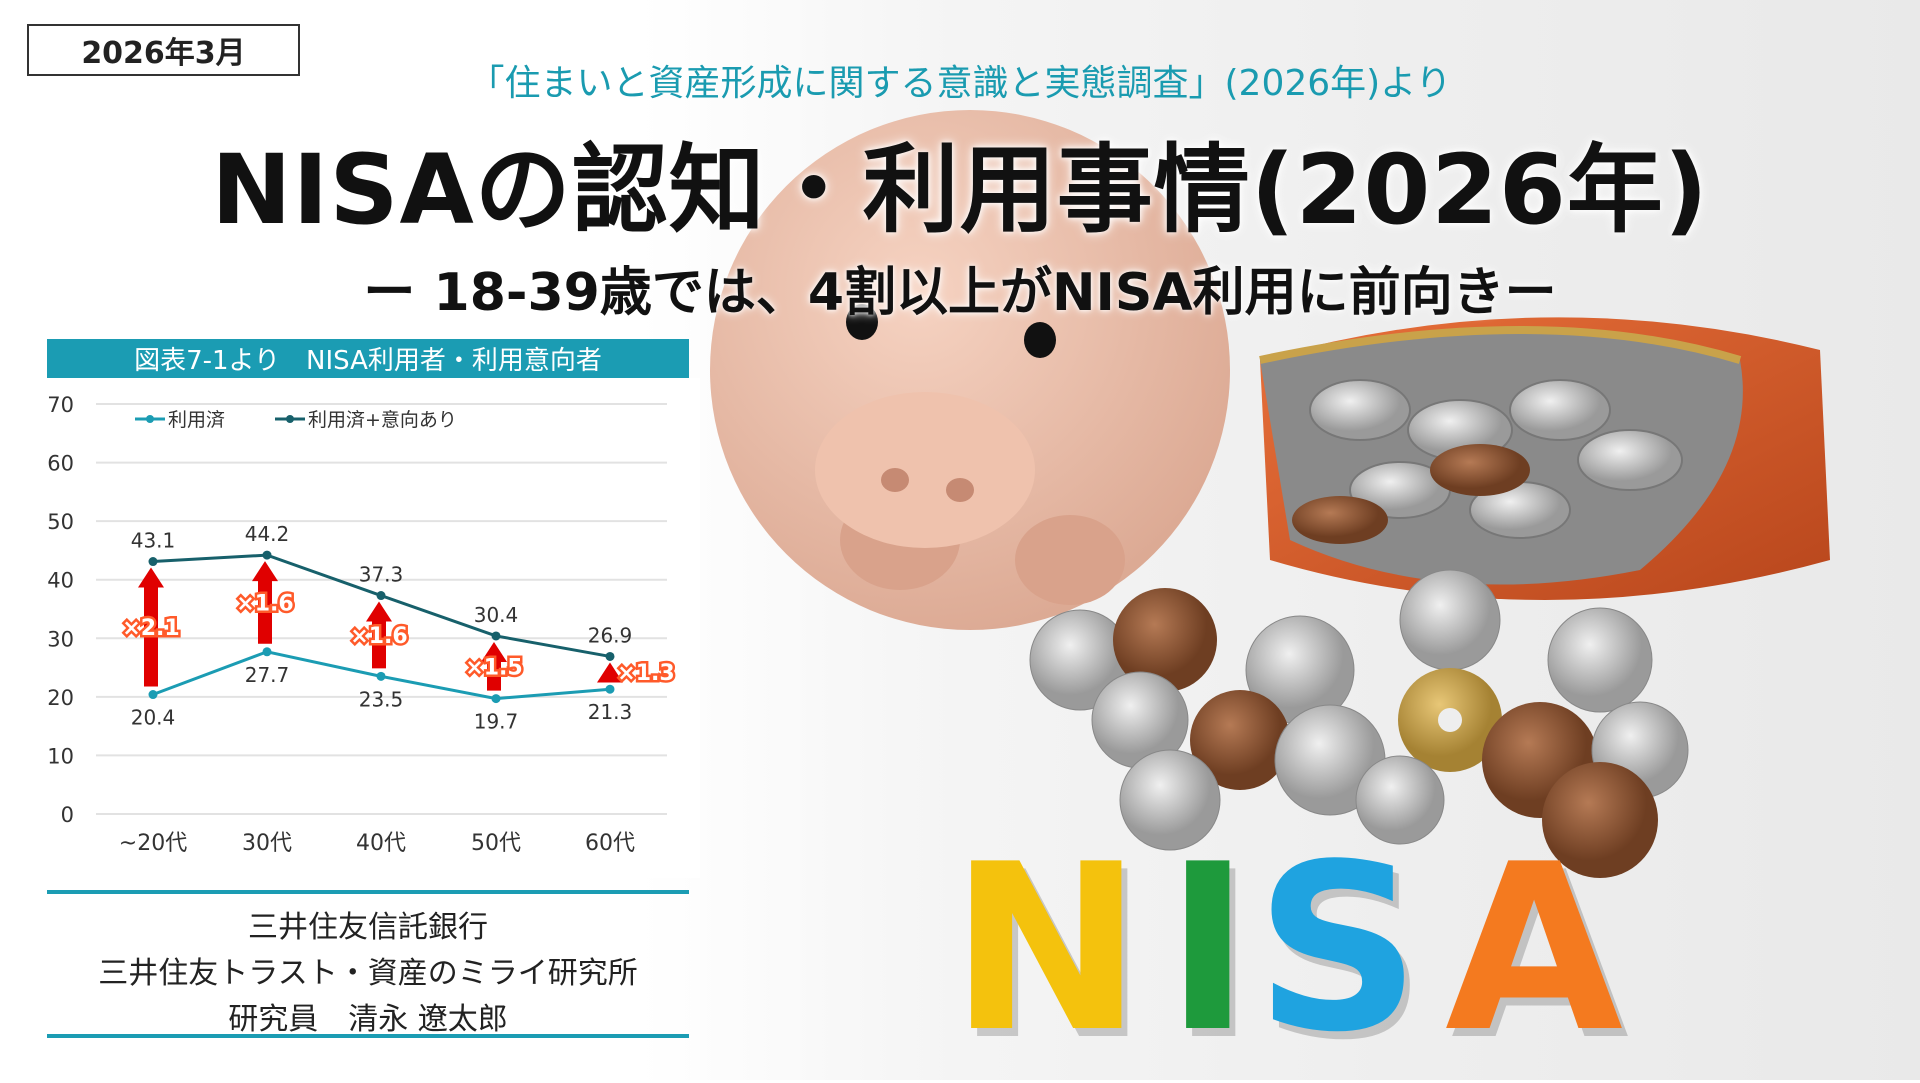  What do you see at coordinates (368, 892) in the screenshot?
I see `divider-top` at bounding box center [368, 892].